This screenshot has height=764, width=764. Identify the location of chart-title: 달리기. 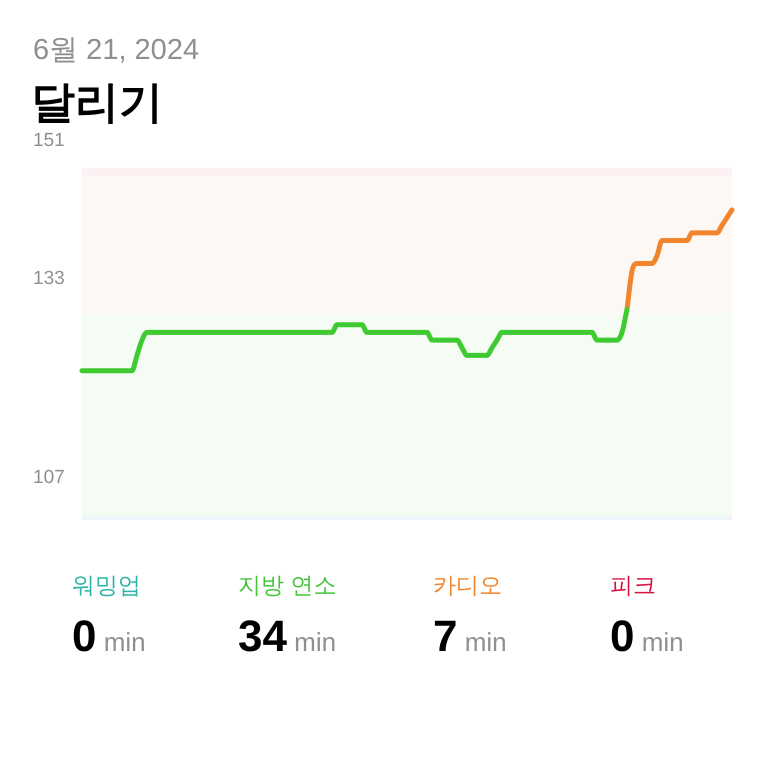
(97, 103).